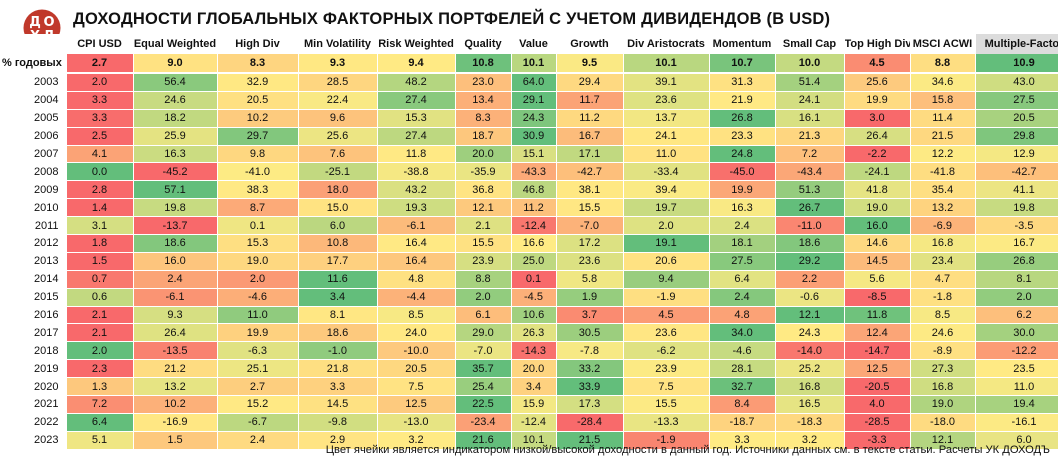 The width and height of the screenshot is (1058, 466). I want to click on heatmap-cell: 11.0, so click(258, 315).